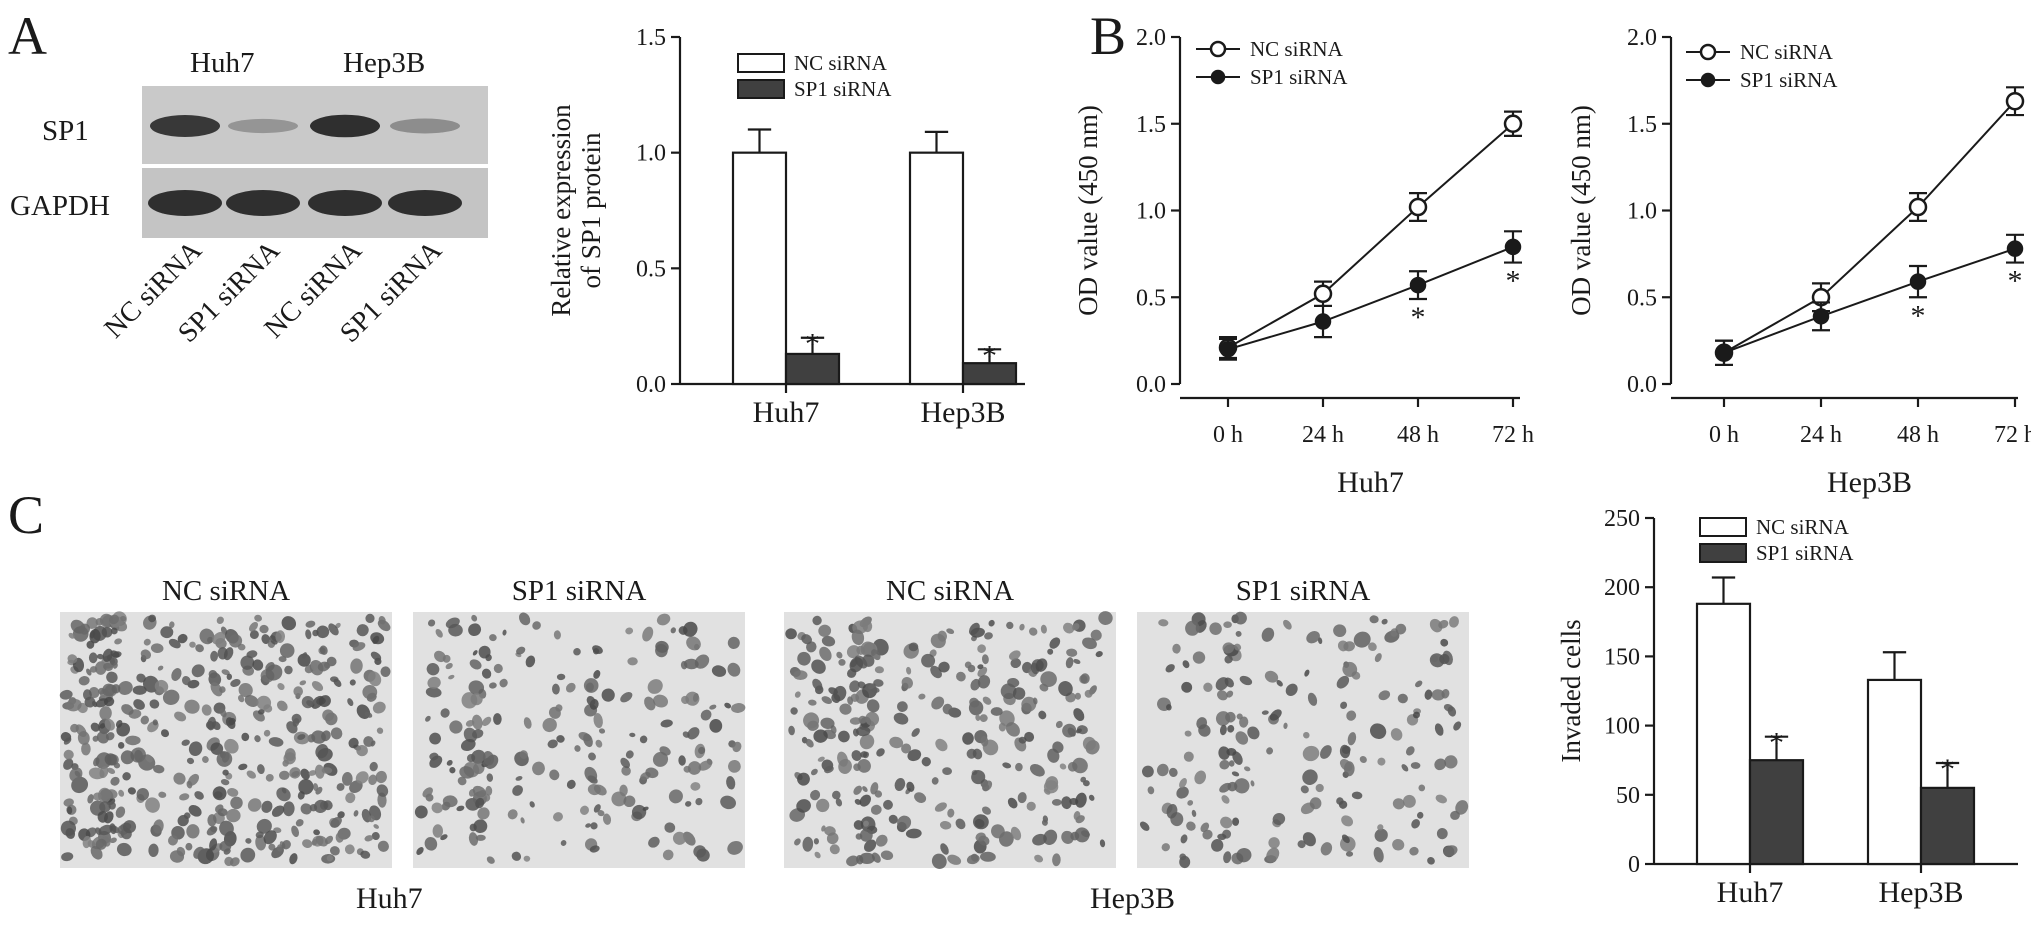 The height and width of the screenshot is (938, 2031). What do you see at coordinates (425, 126) in the screenshot?
I see `wb-band-sp1` at bounding box center [425, 126].